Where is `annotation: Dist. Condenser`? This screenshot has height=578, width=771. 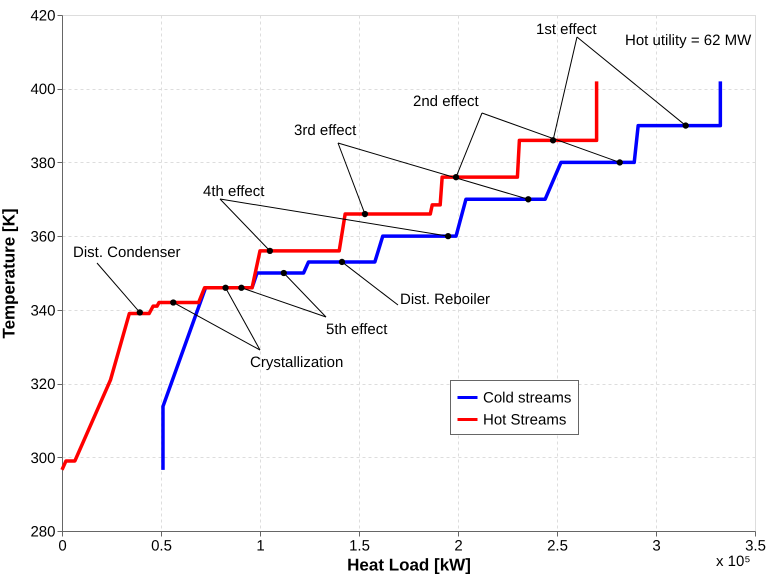
annotation: Dist. Condenser is located at coordinates (127, 252).